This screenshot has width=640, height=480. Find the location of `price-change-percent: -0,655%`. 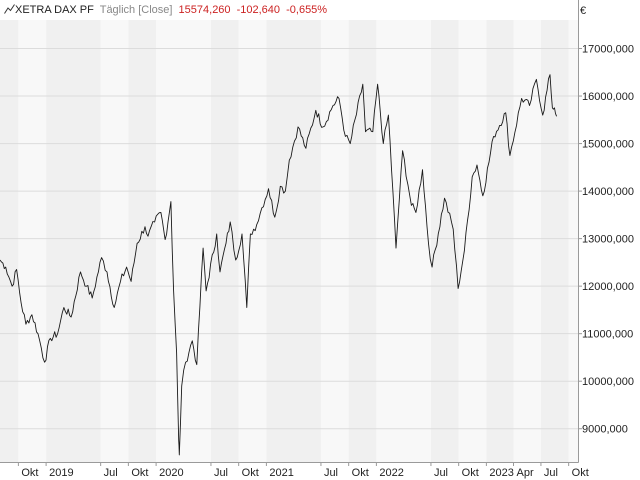

price-change-percent: -0,655% is located at coordinates (307, 10).